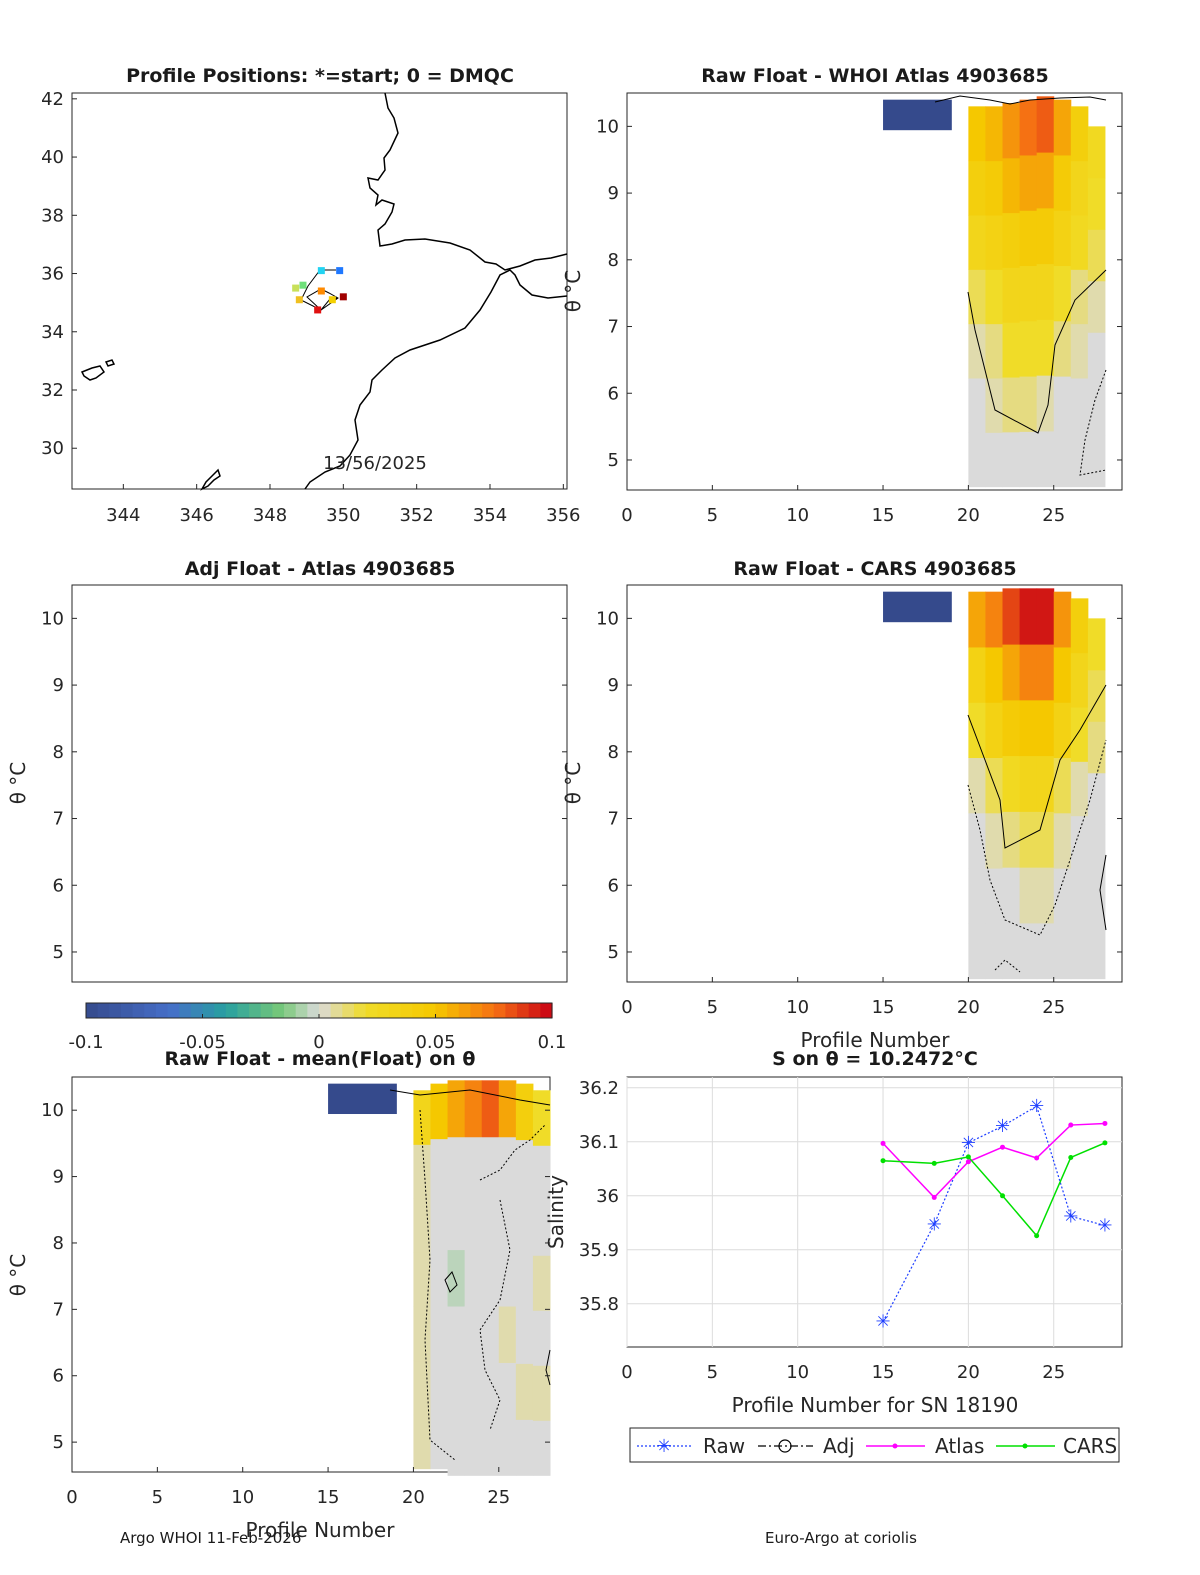  I want to click on float-track-line, so click(319, 290).